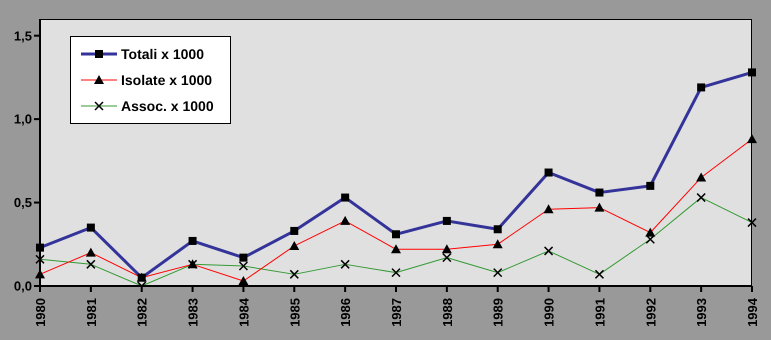  What do you see at coordinates (346, 312) in the screenshot?
I see `x-tick-label: 1986` at bounding box center [346, 312].